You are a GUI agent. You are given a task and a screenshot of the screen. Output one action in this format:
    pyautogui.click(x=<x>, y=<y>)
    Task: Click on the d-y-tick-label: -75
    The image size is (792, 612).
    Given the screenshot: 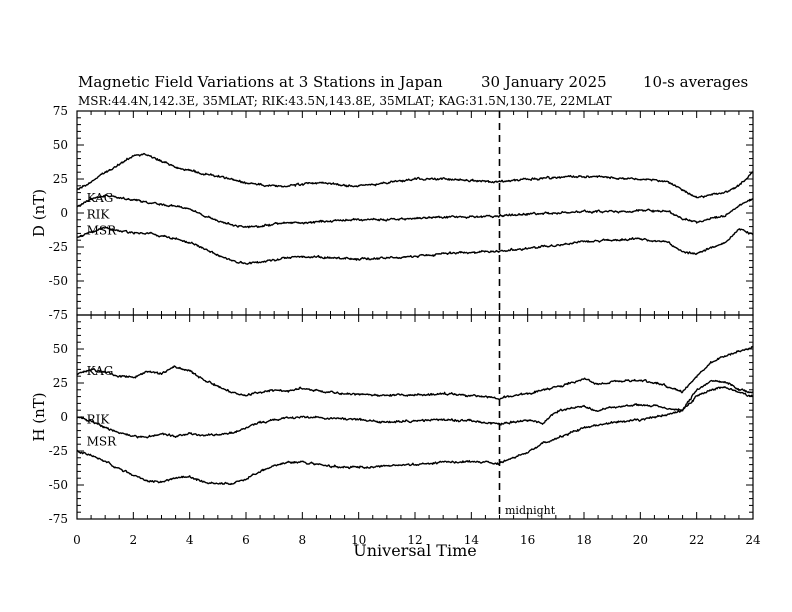 What is the action you would take?
    pyautogui.click(x=58, y=315)
    